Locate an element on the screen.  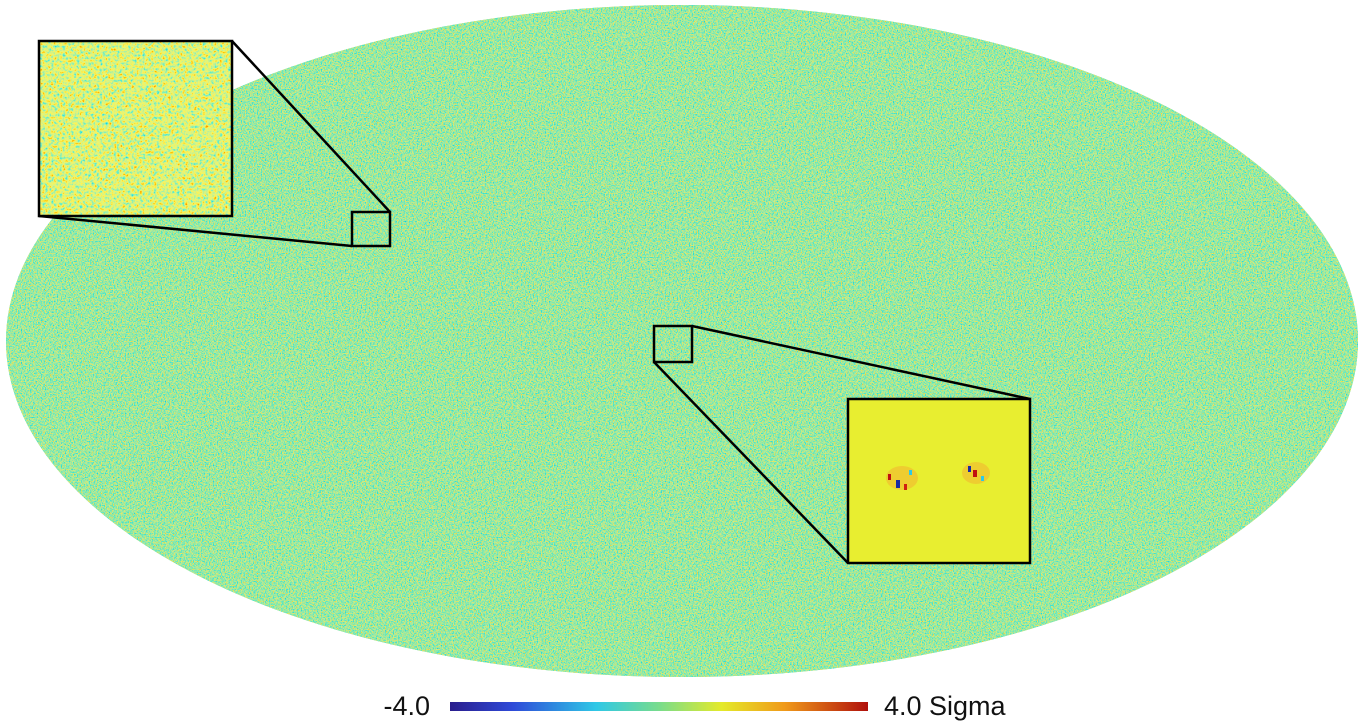
inset-noise is located at coordinates (214, 143).